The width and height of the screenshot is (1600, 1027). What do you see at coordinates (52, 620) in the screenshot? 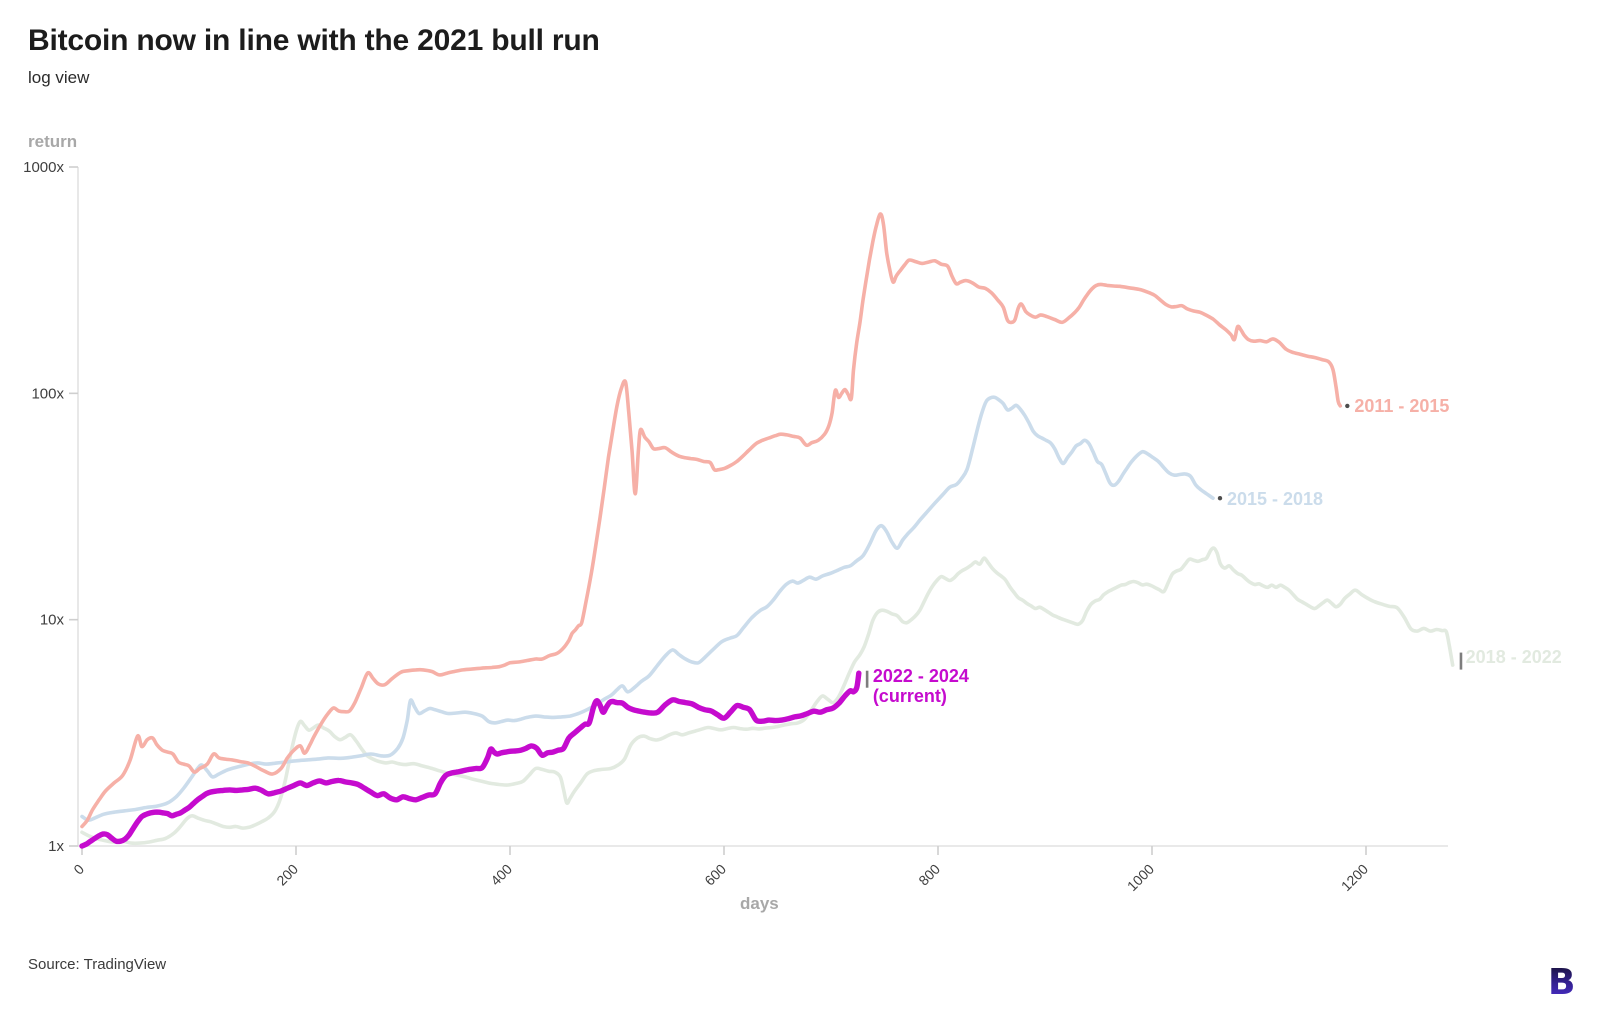
I see `y-tick-label: 10x` at bounding box center [52, 620].